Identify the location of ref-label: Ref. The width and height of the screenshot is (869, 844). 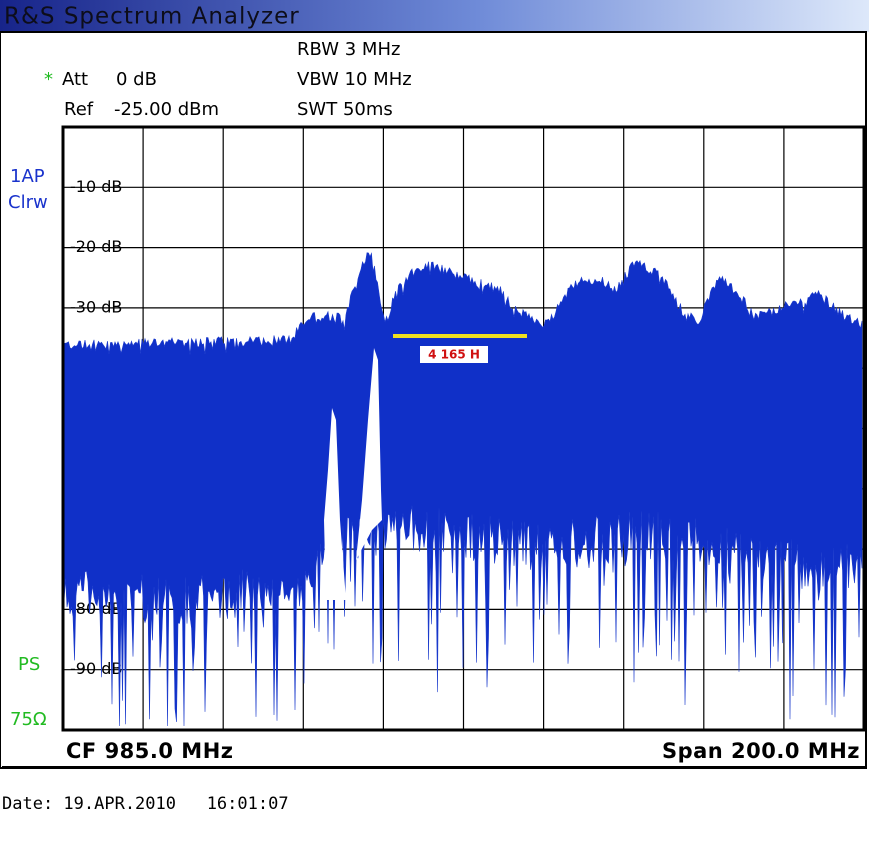
(79, 109).